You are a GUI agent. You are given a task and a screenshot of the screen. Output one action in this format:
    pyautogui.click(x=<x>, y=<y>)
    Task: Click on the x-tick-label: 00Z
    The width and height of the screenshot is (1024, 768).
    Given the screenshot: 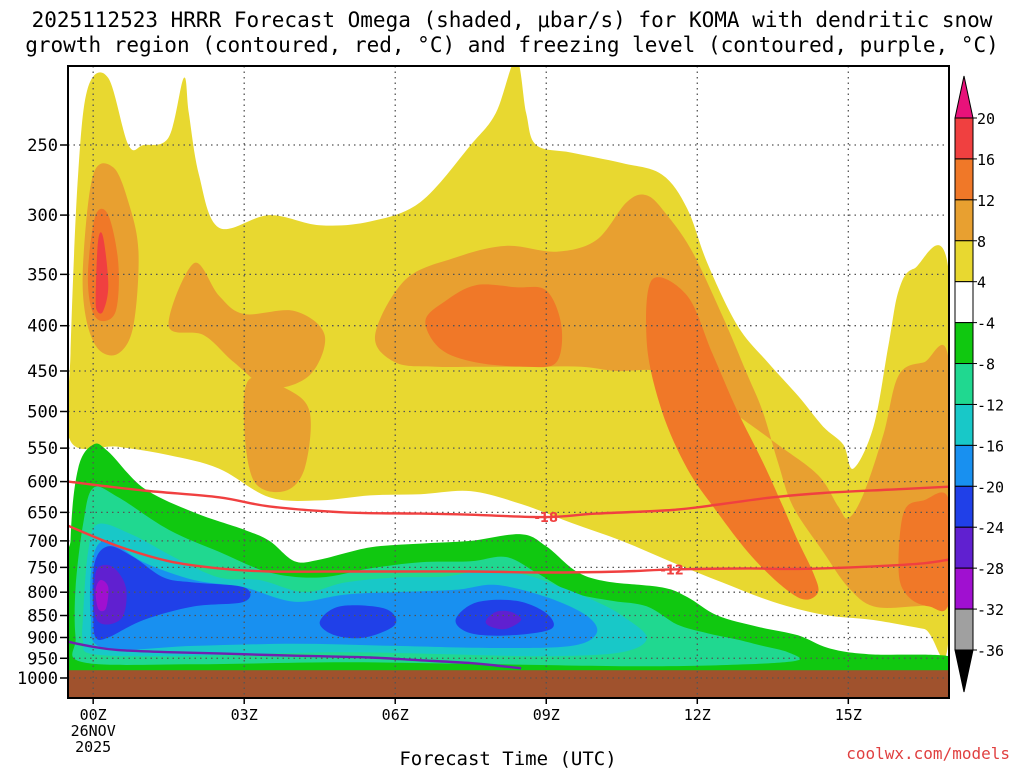 What is the action you would take?
    pyautogui.click(x=93, y=715)
    